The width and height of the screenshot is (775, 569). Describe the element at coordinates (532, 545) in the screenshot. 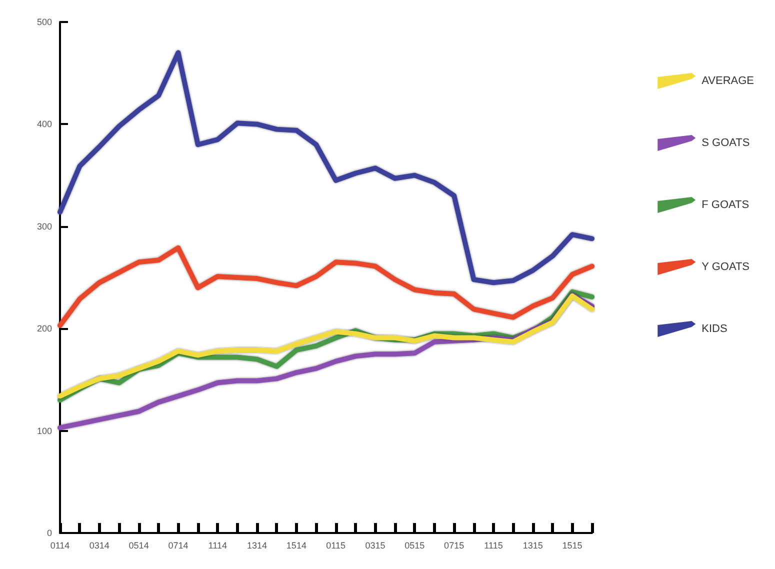

I see `x-tick-label: 1315` at that location.